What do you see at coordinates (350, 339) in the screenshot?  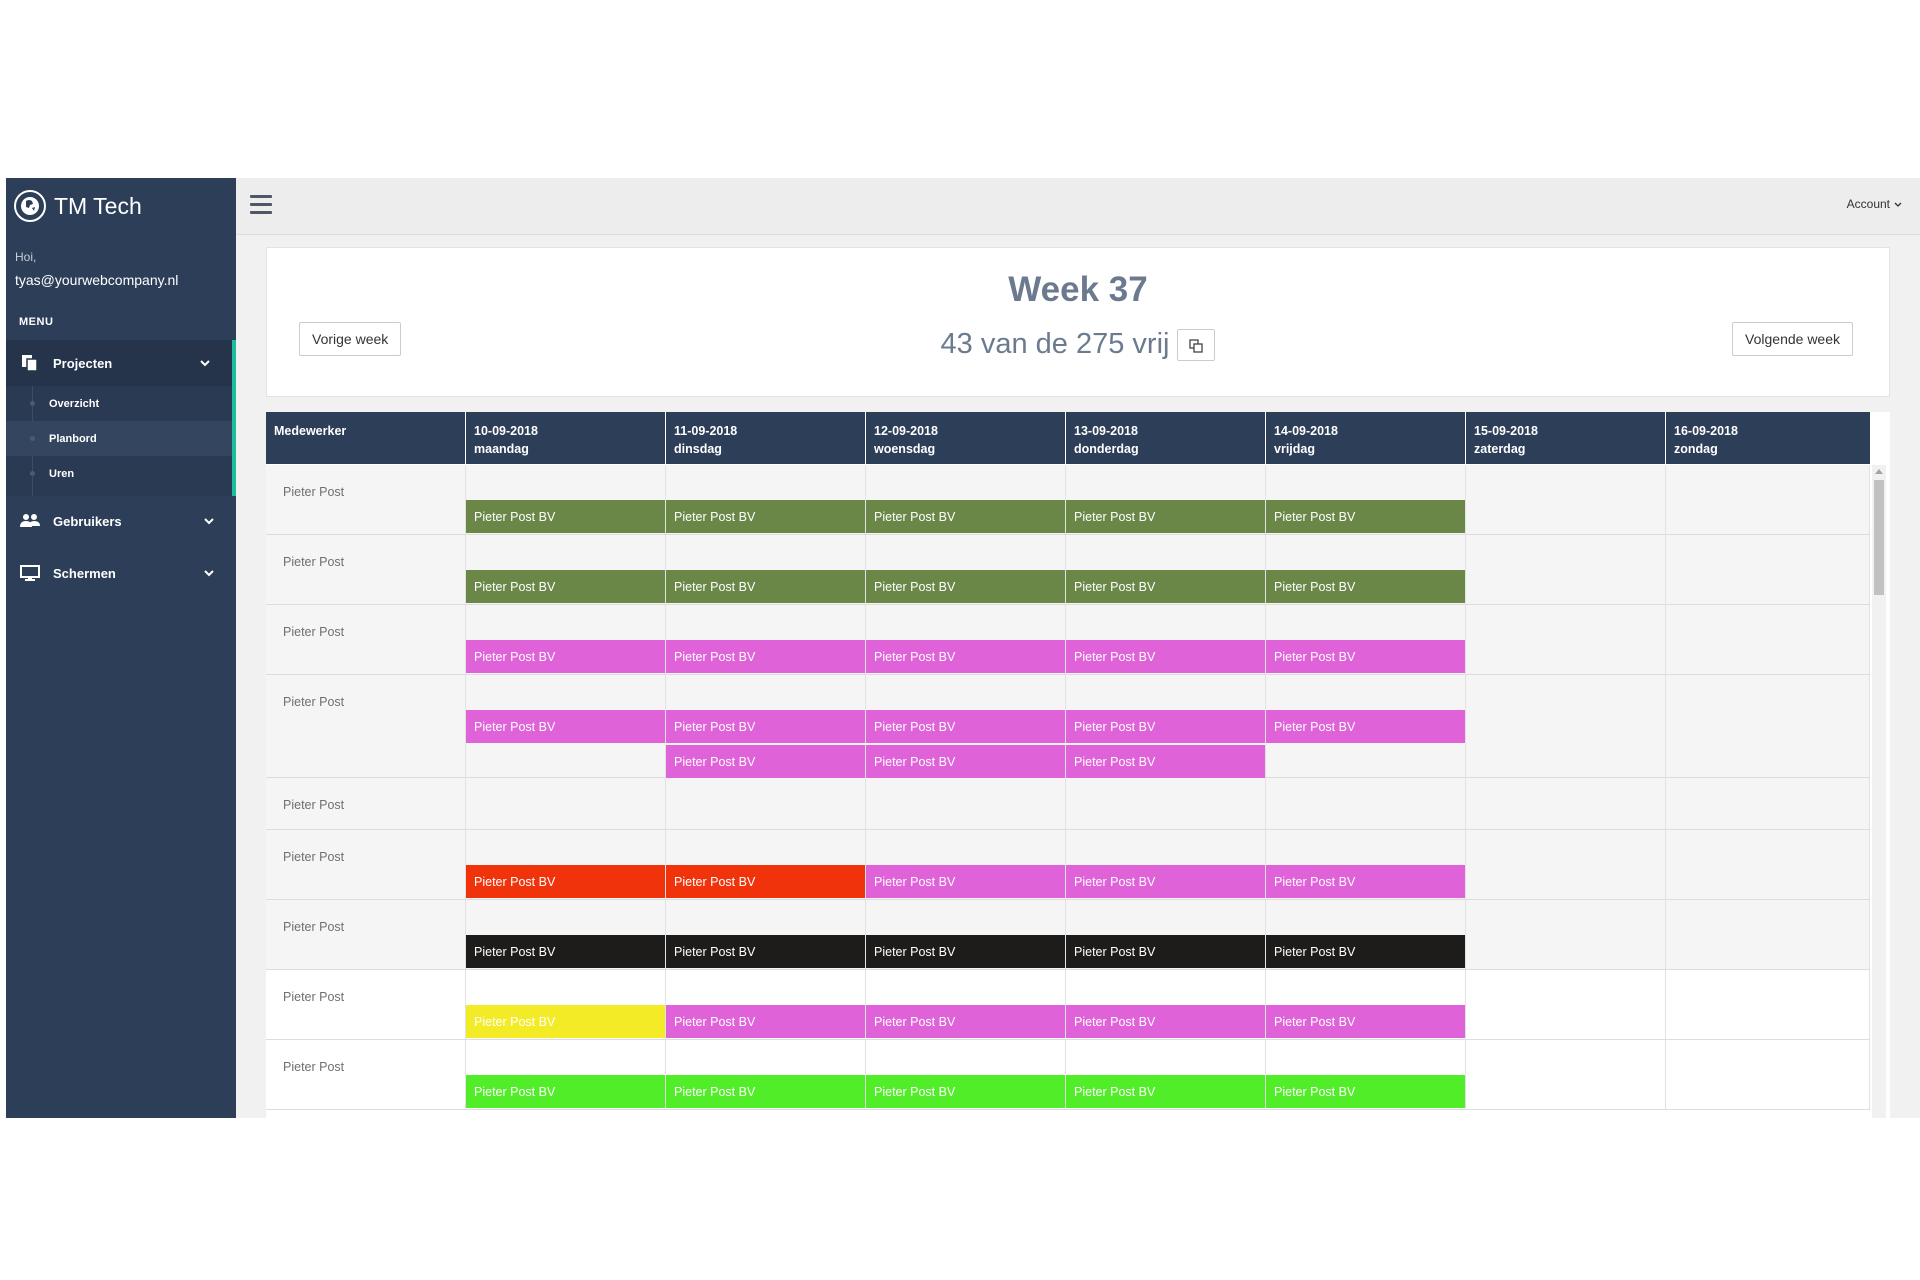 I see `previous-week-button: Vorige week` at bounding box center [350, 339].